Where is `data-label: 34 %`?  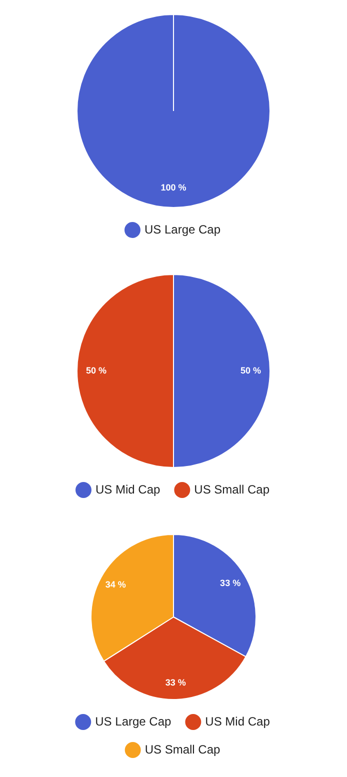 data-label: 34 % is located at coordinates (115, 585).